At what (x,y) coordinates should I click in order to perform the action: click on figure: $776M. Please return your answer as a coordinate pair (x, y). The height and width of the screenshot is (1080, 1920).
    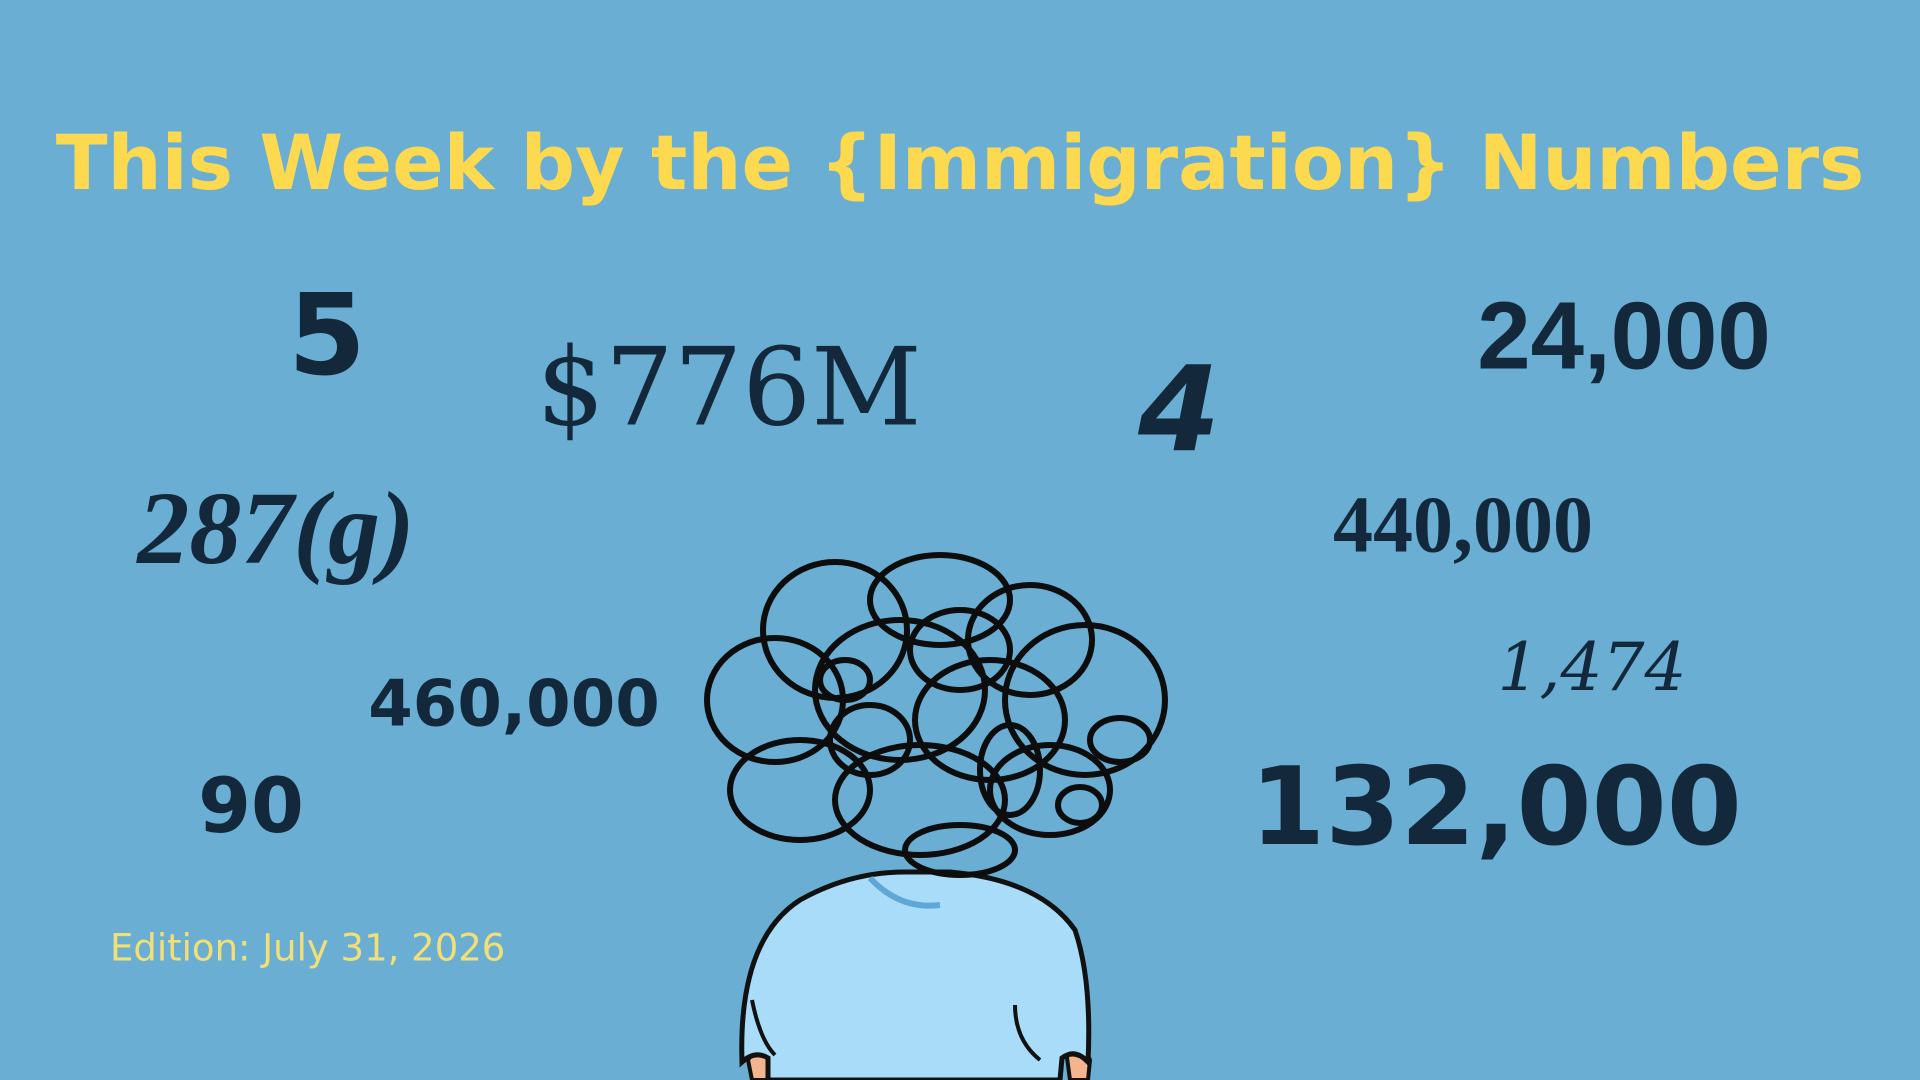
    Looking at the image, I should click on (728, 387).